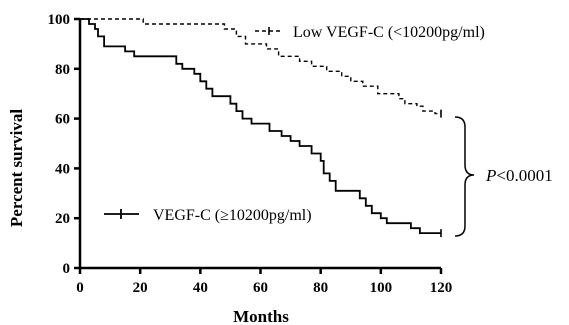  Describe the element at coordinates (389, 32) in the screenshot. I see `legend-low-vegf-label: Low VEGF-C (<10200pg/ml)` at that location.